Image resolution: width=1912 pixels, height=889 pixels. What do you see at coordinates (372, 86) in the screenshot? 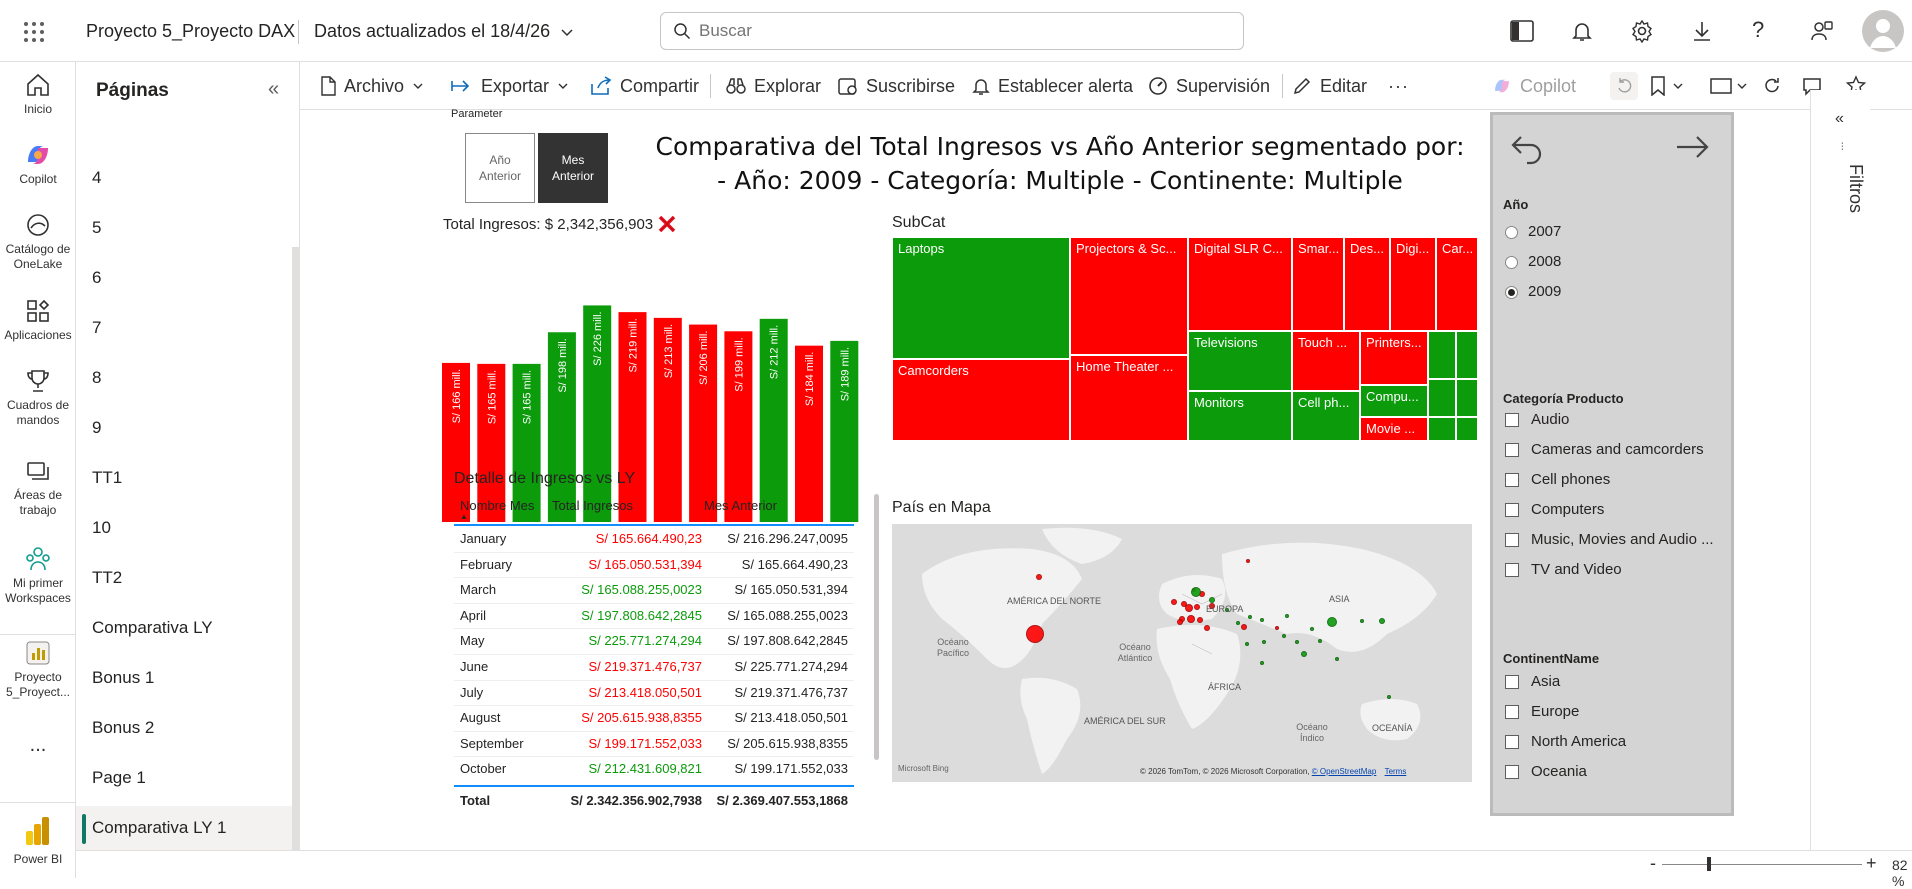
I see `archivo-menu: Archivo` at bounding box center [372, 86].